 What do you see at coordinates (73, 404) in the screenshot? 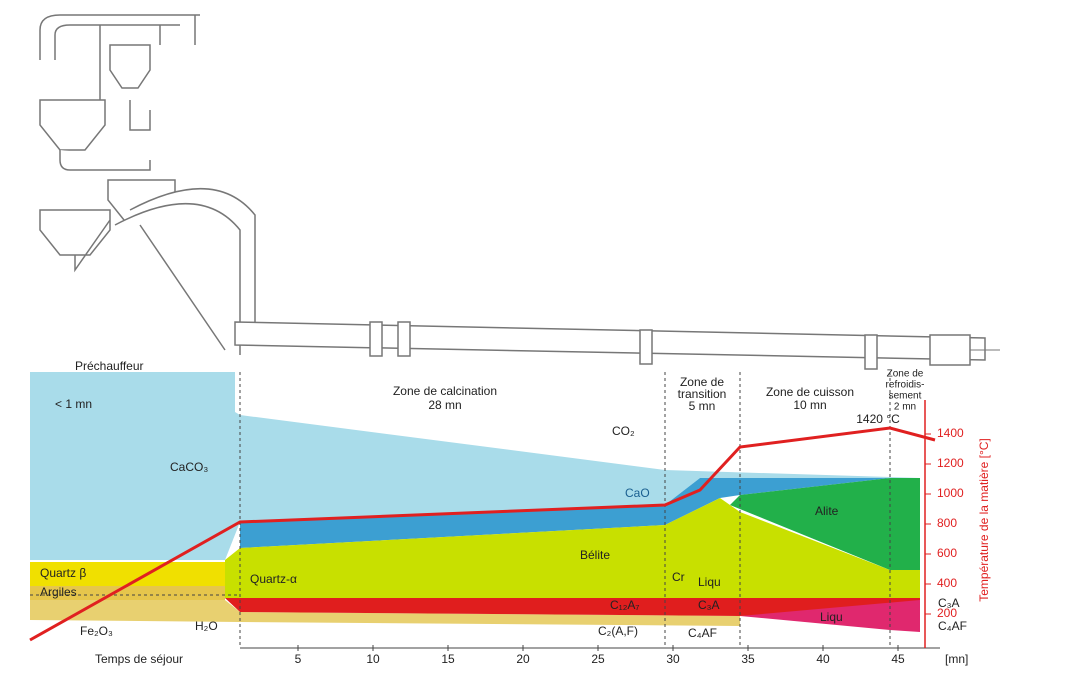
I see `zone-duration: < 1 mn` at bounding box center [73, 404].